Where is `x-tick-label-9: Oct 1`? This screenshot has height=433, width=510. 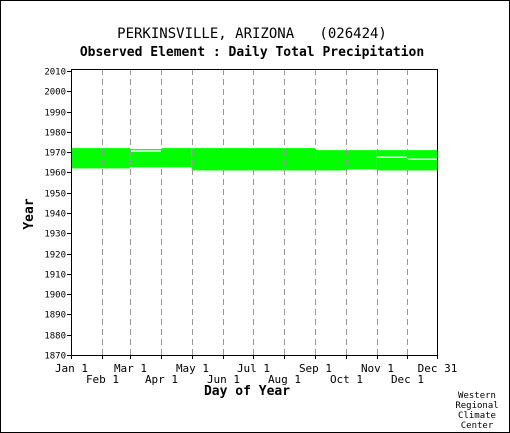
x-tick-label-9: Oct 1 is located at coordinates (346, 379).